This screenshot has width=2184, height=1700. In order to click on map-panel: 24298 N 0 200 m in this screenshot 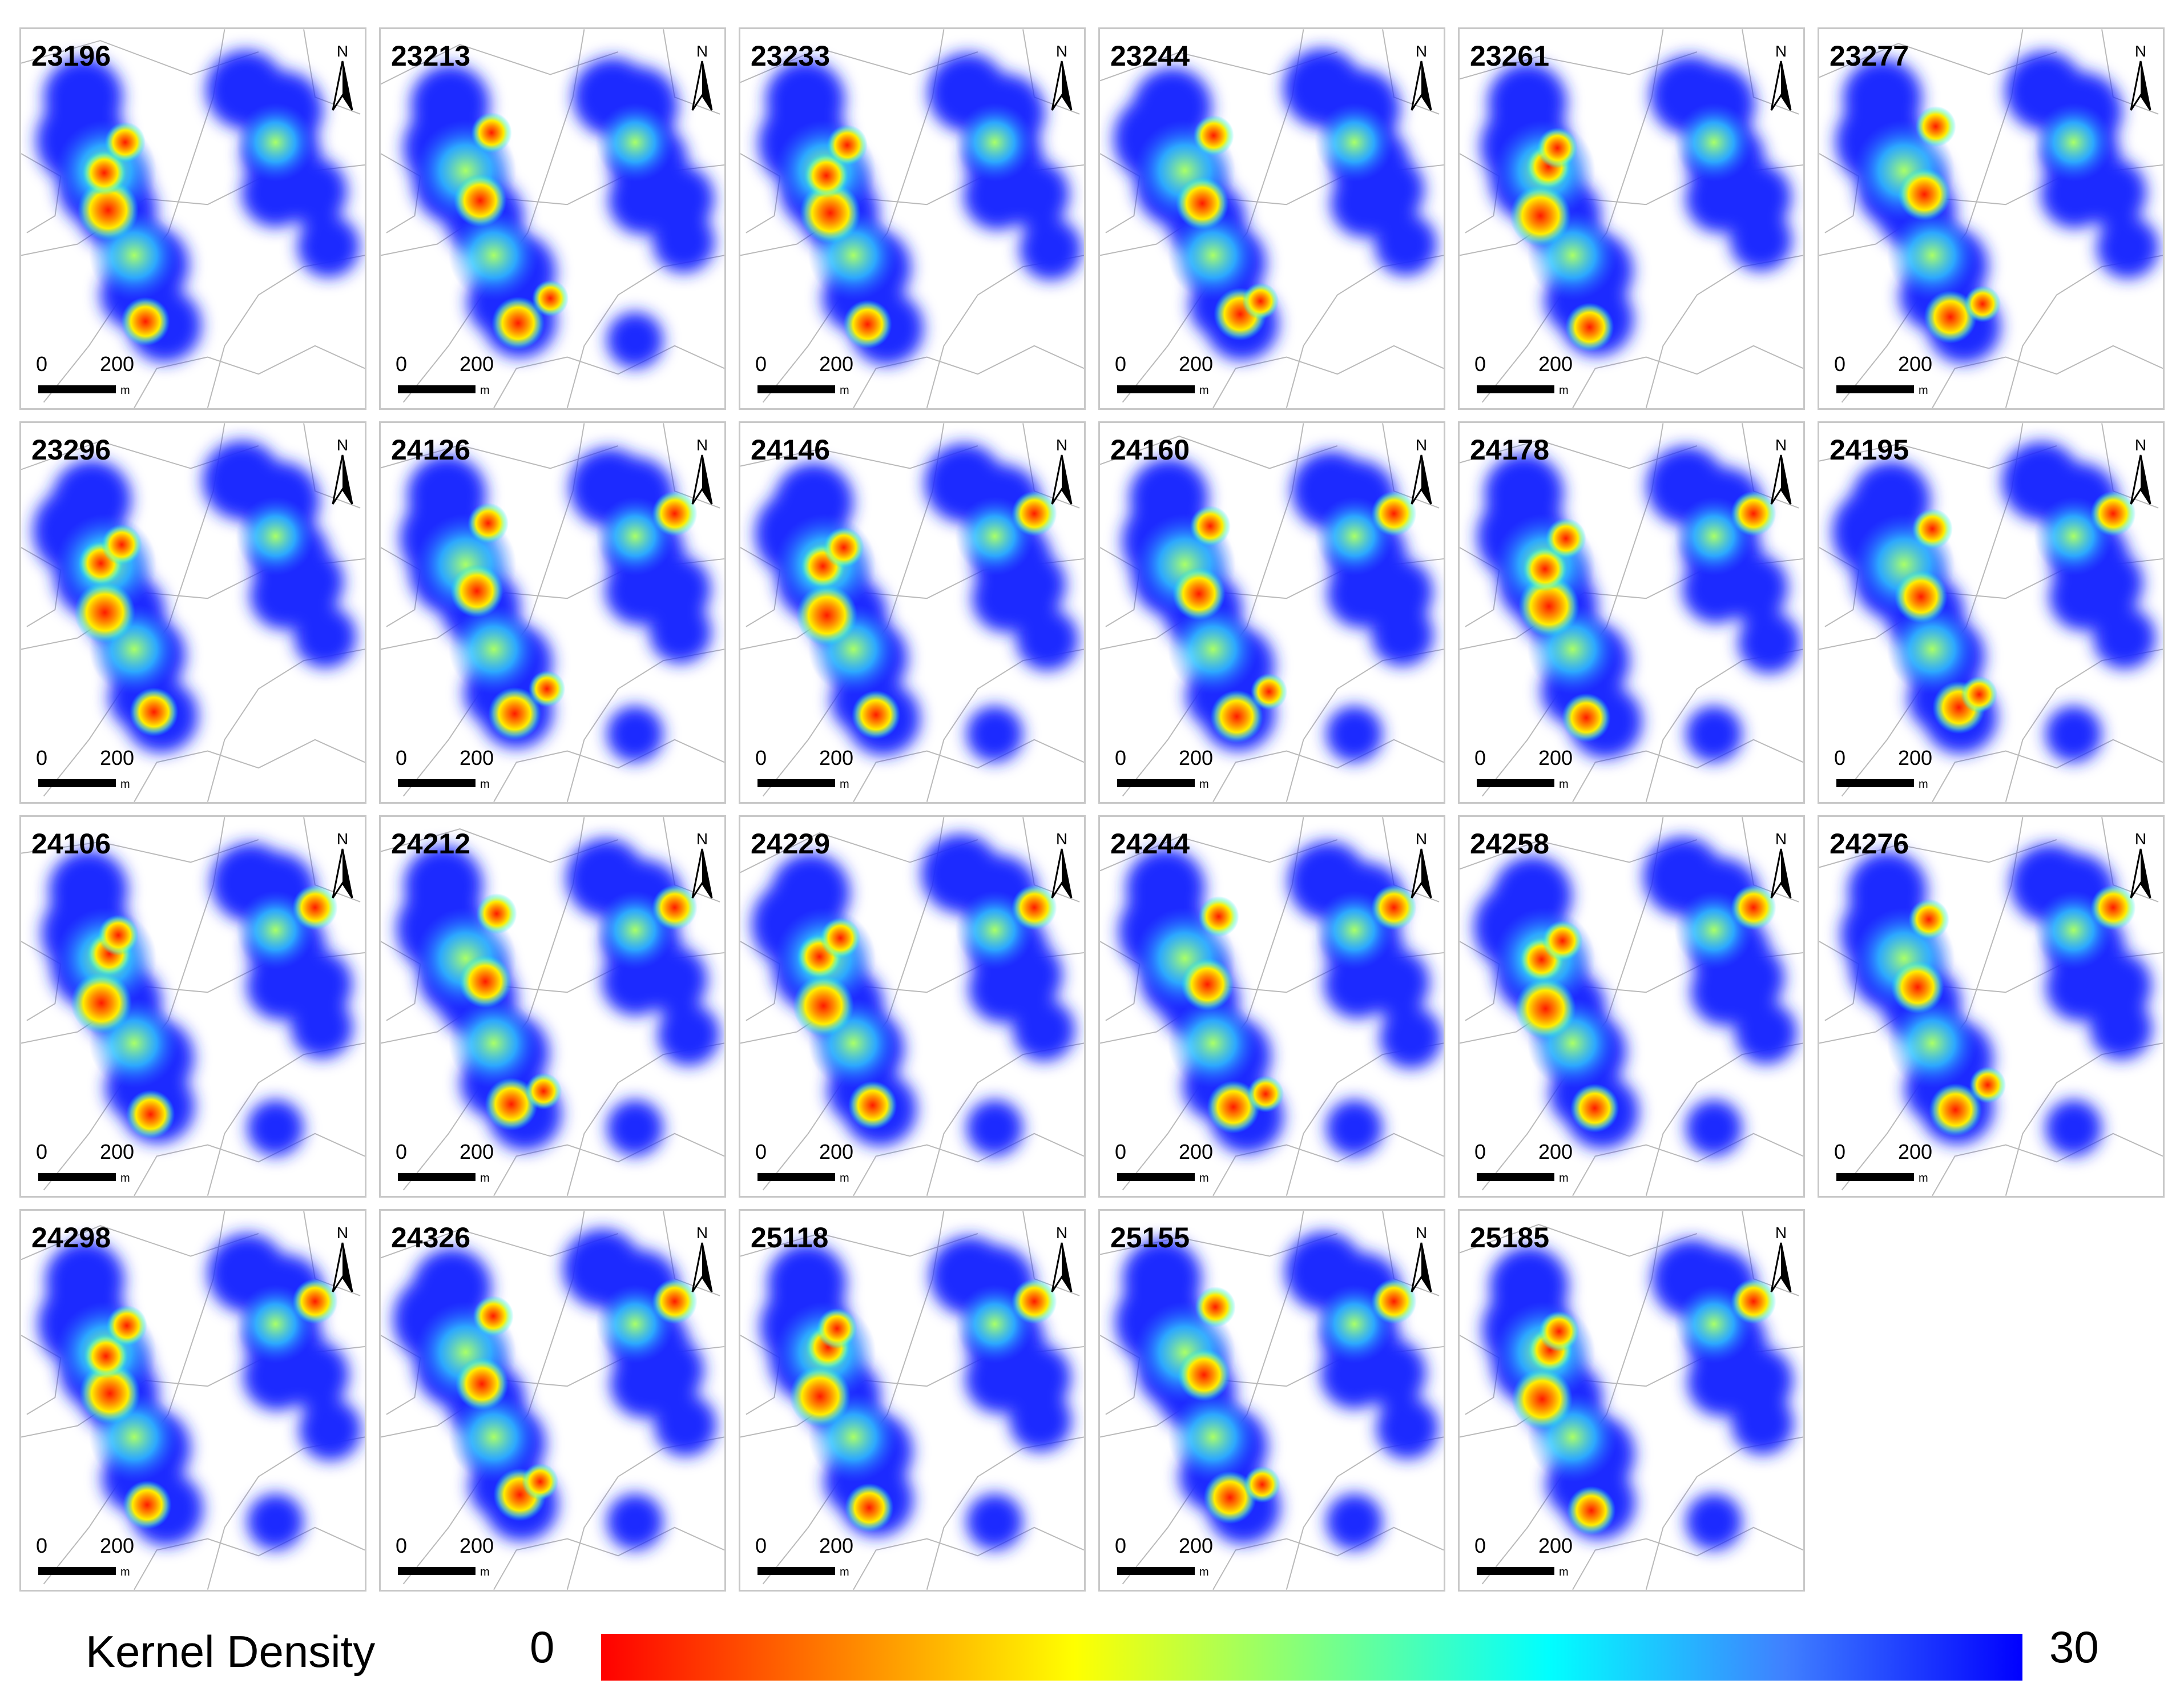, I will do `click(192, 1400)`.